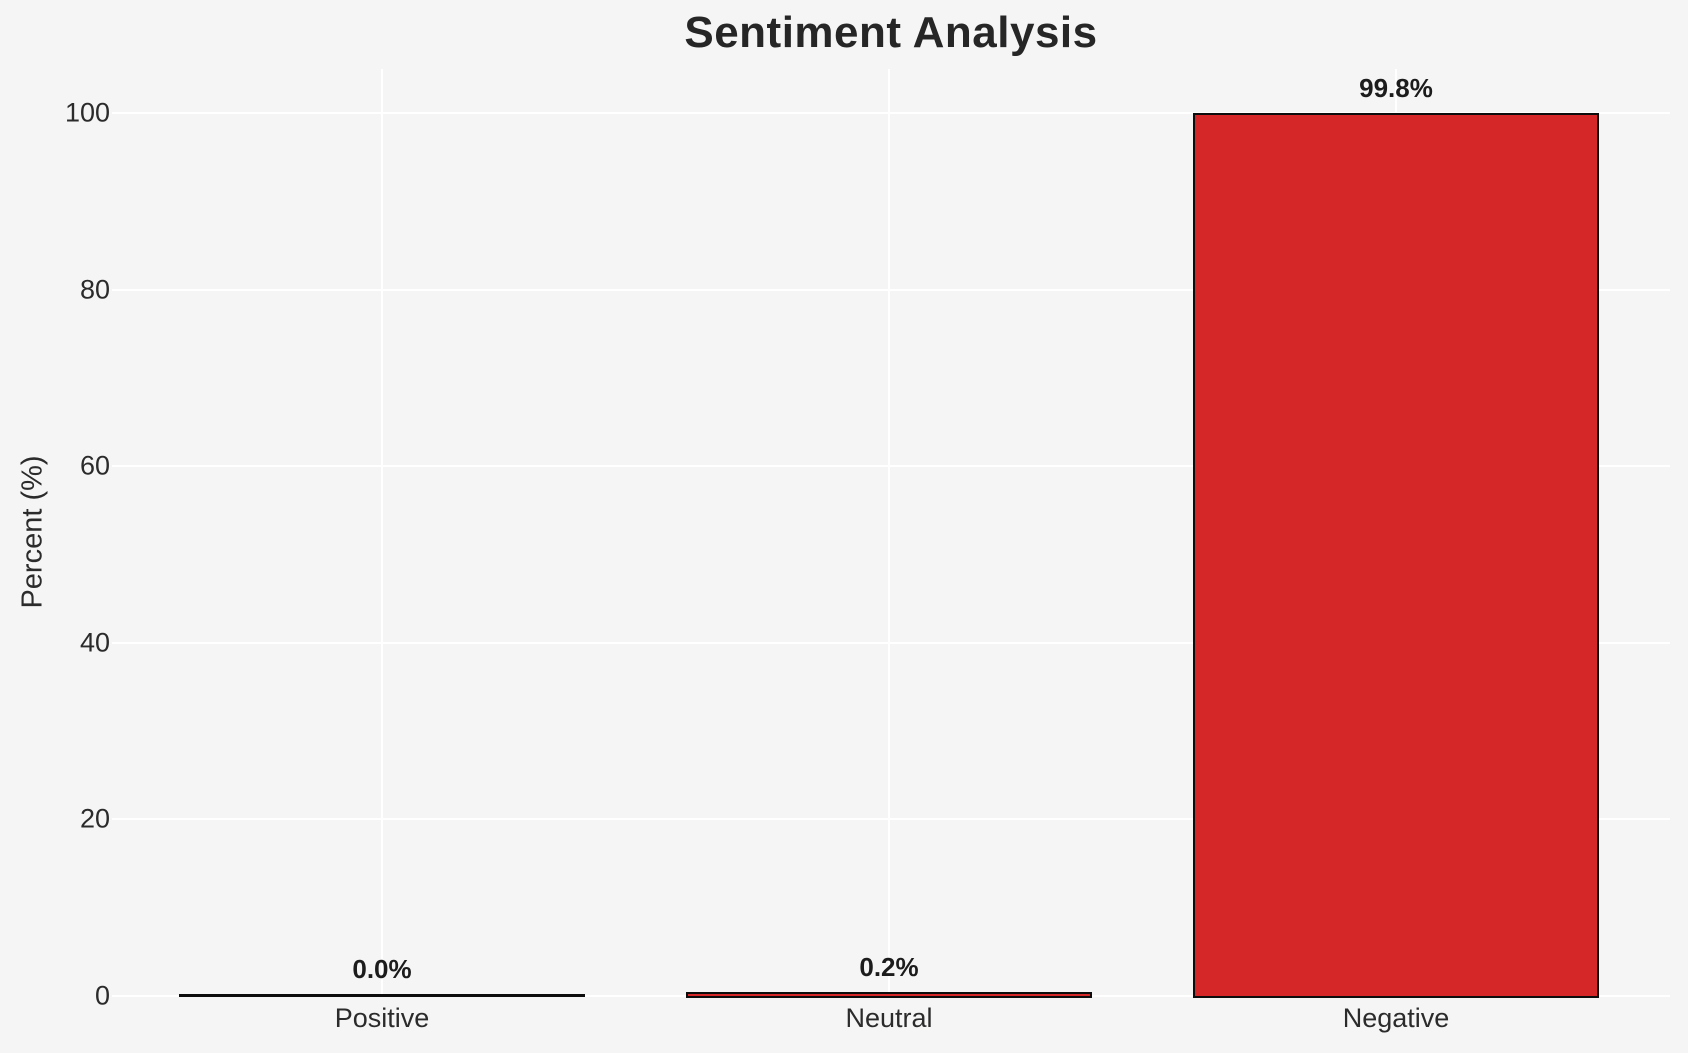 The height and width of the screenshot is (1053, 1688). What do you see at coordinates (382, 1018) in the screenshot?
I see `x-category-label: Positive` at bounding box center [382, 1018].